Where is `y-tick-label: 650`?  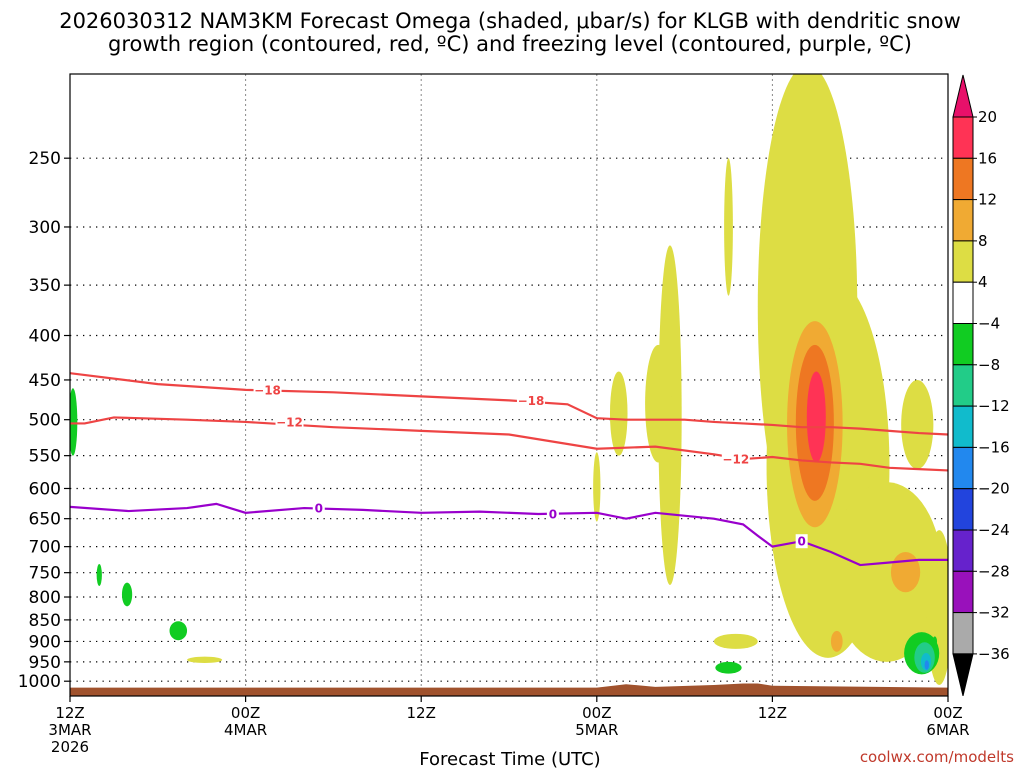 y-tick-label: 650 is located at coordinates (45, 520).